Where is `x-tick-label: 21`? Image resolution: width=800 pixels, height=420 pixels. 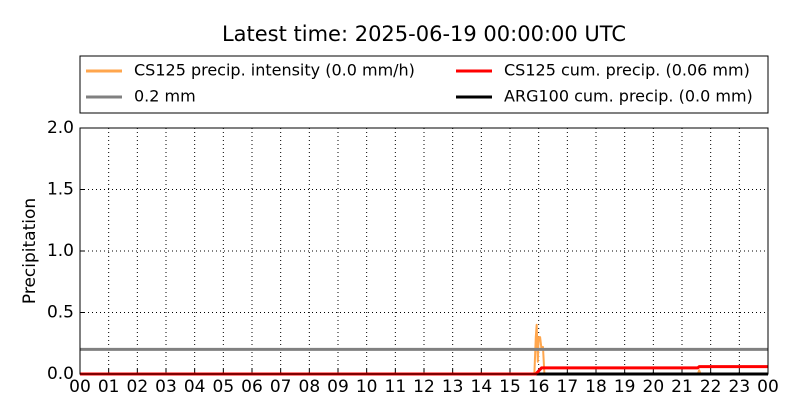
x-tick-label: 21 is located at coordinates (682, 387).